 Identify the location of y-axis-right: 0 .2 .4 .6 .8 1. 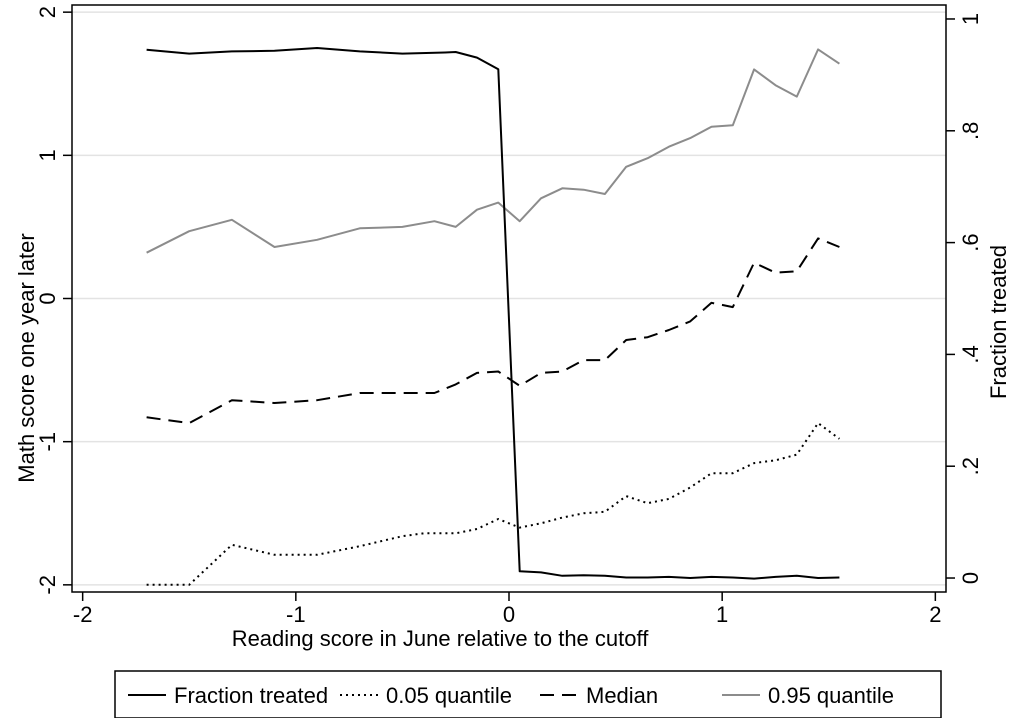
(964, 298).